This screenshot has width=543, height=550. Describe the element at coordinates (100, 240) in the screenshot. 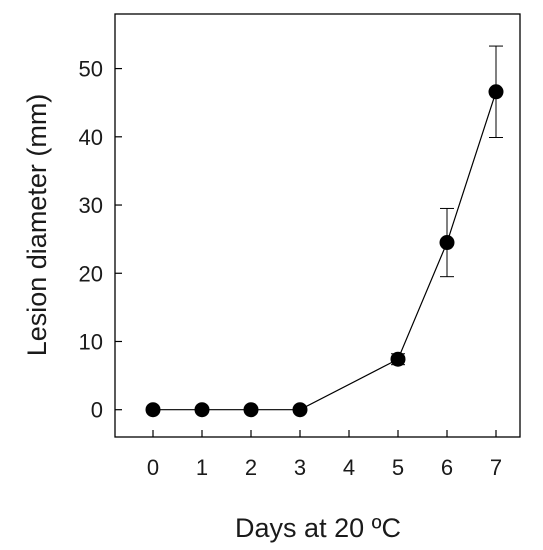

I see `y-axis: 0 10 20 30 40 50` at that location.